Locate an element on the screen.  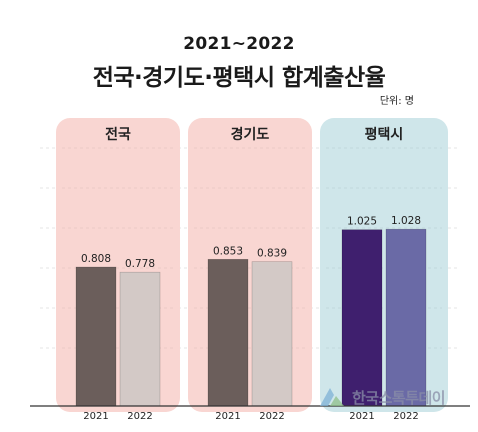
chart-subtitle: 2021~2022 is located at coordinates (239, 44).